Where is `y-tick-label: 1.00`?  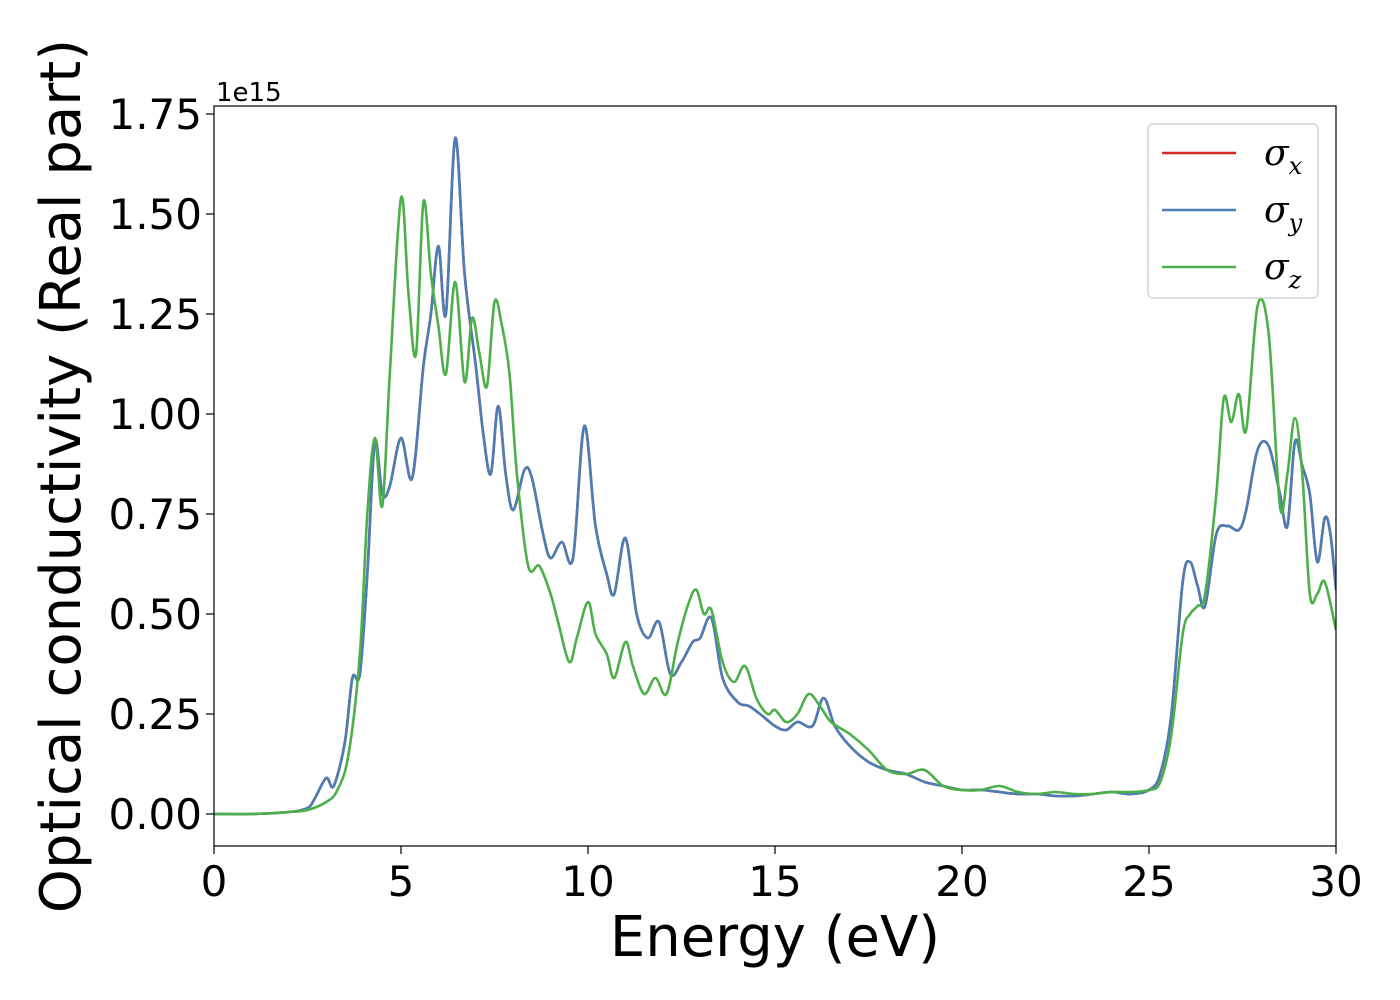
y-tick-label: 1.00 is located at coordinates (155, 414).